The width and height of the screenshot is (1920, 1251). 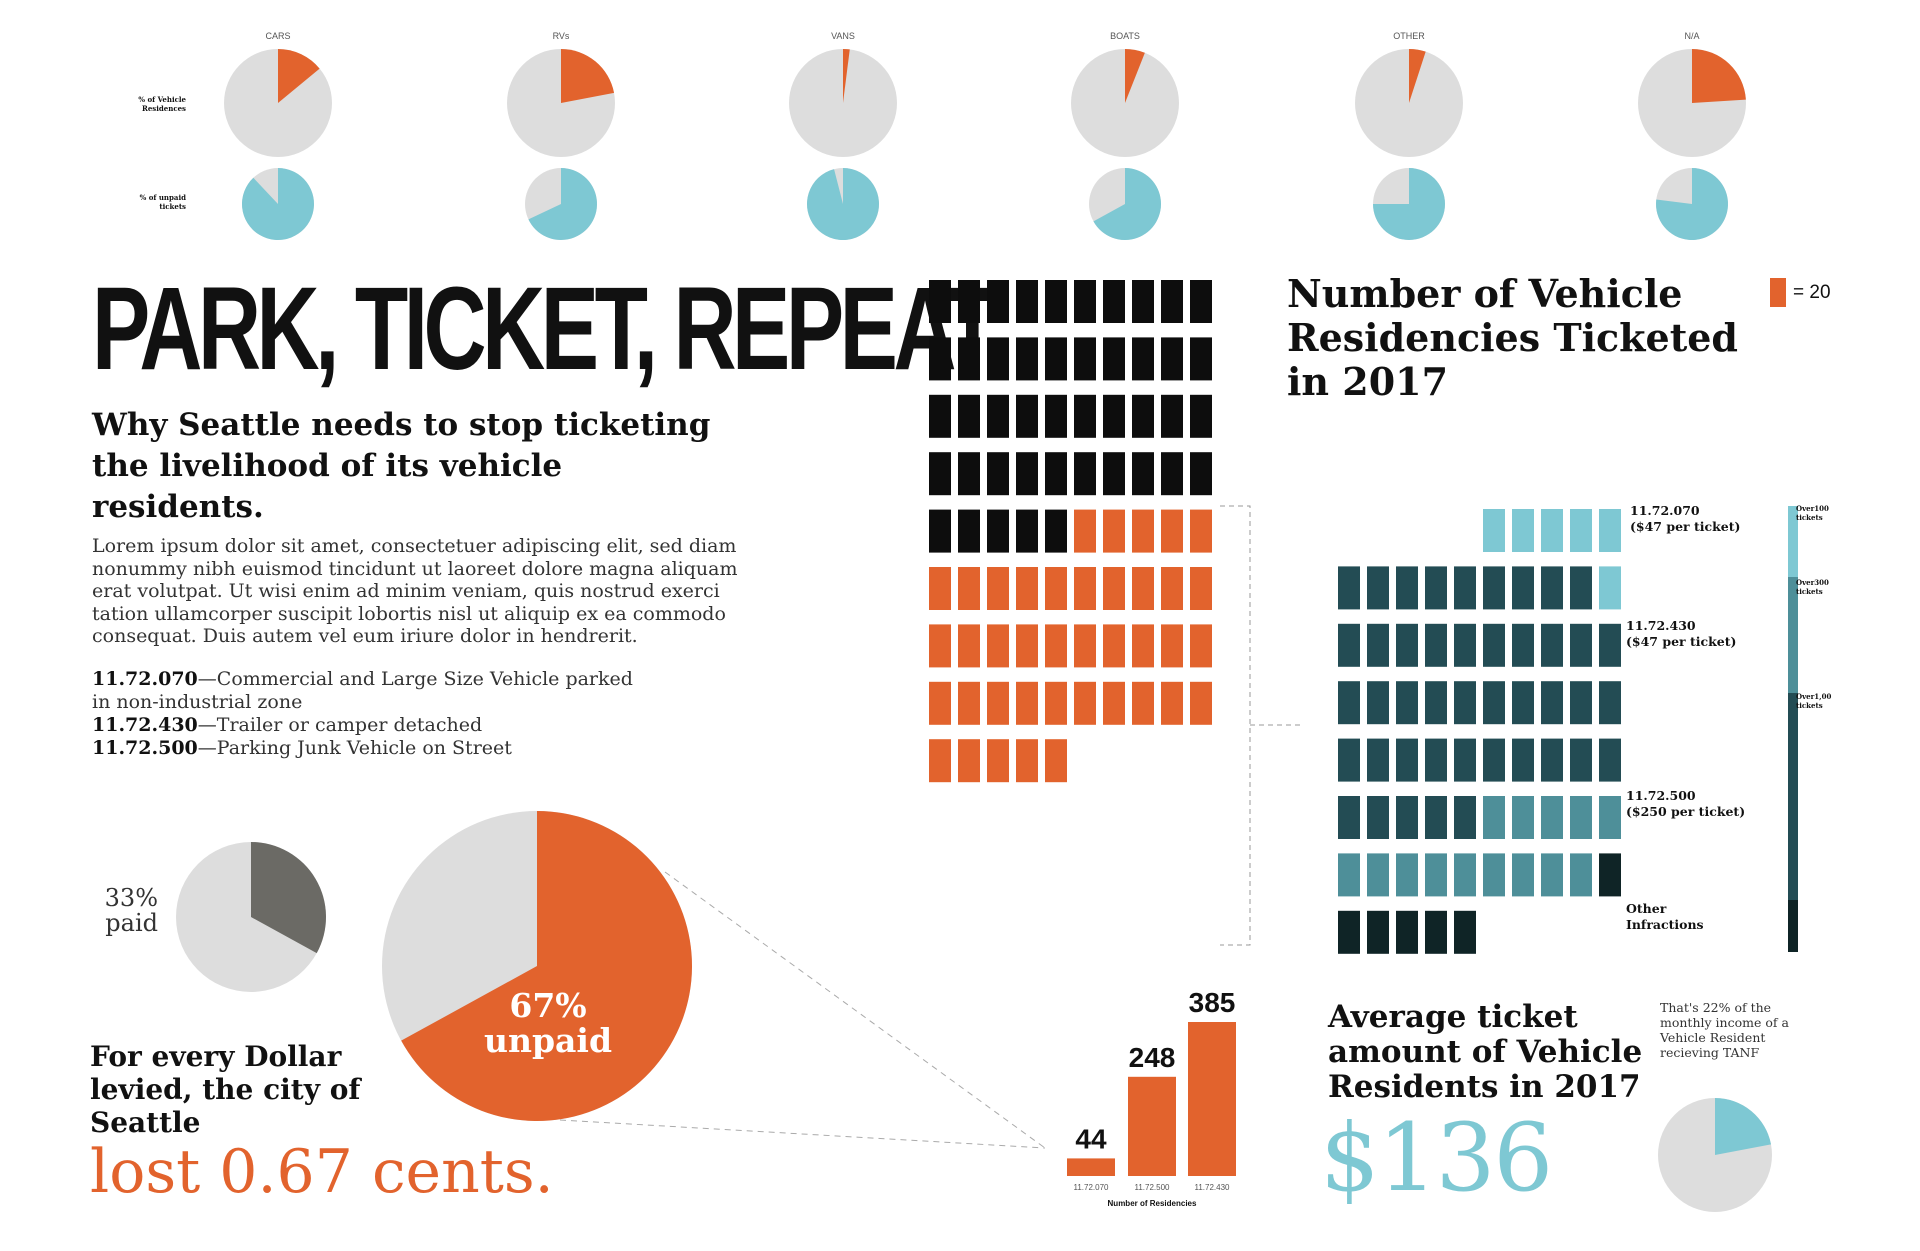 What do you see at coordinates (1681, 633) in the screenshot?
I see `category-label: 11.72.430 ($47 per ticket)` at bounding box center [1681, 633].